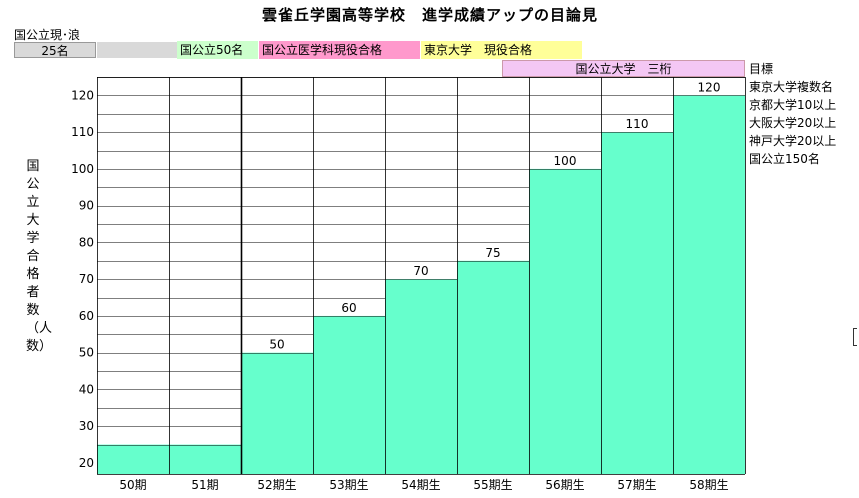 The height and width of the screenshot is (498, 859). What do you see at coordinates (86, 279) in the screenshot?
I see `y-tick-label: 70` at bounding box center [86, 279].